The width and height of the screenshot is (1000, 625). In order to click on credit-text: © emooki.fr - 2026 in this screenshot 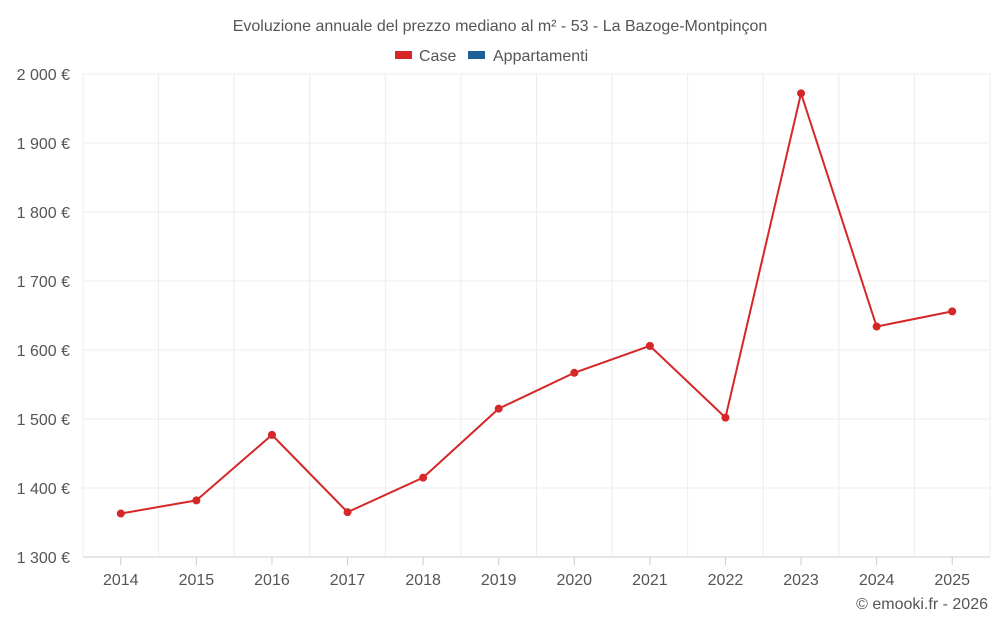, I will do `click(922, 604)`.